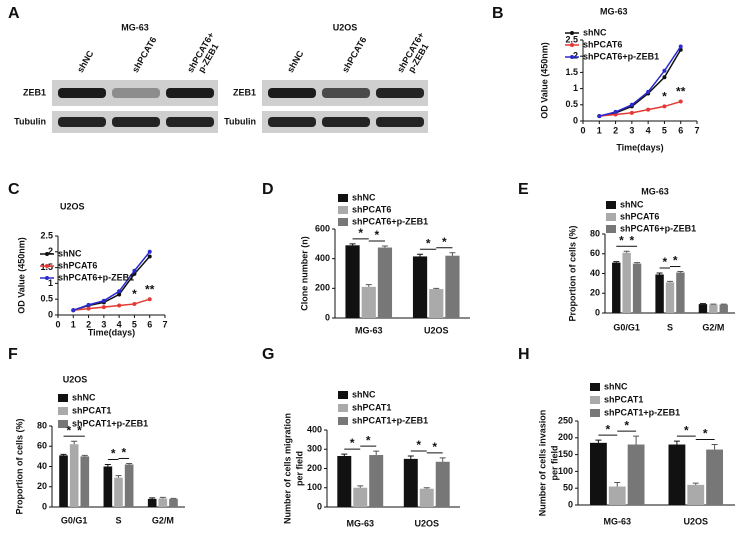 The image size is (753, 538). Describe the element at coordinates (595, 253) in the screenshot. I see `y-tick-label: 60` at that location.